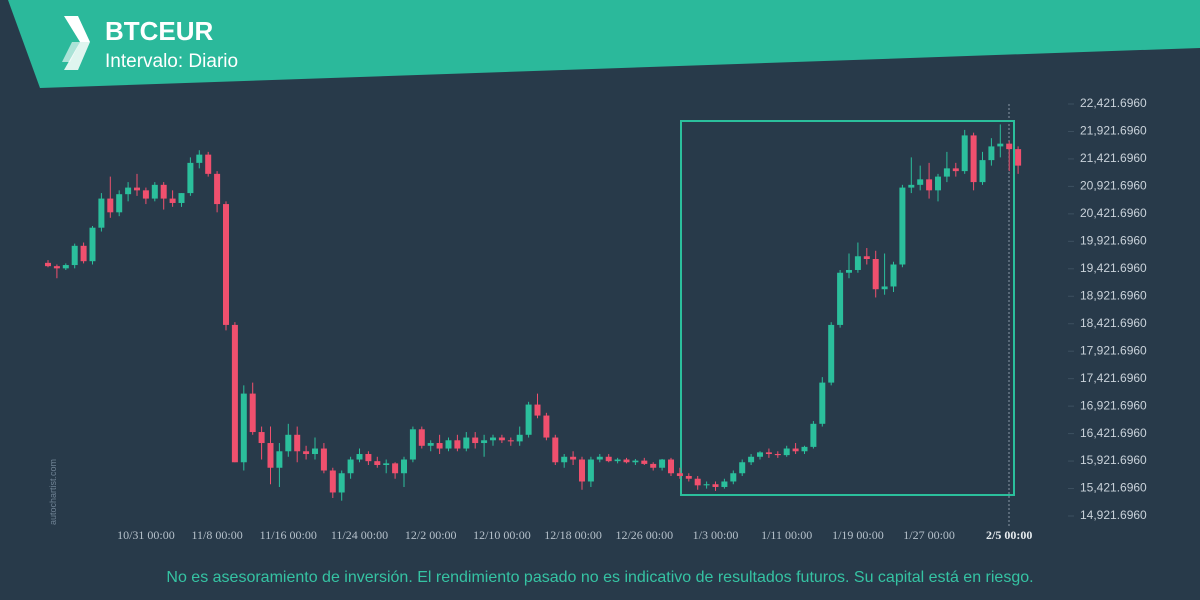 The width and height of the screenshot is (1200, 600). I want to click on y-tick-label: 17,421.6960, so click(1113, 378).